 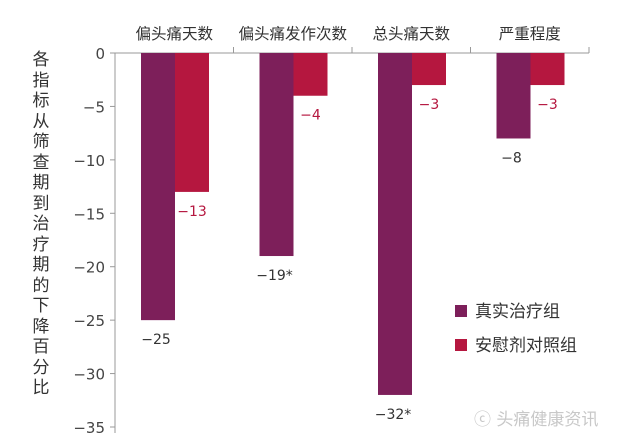 What do you see at coordinates (100, 54) in the screenshot?
I see `y-tick-label: 0` at bounding box center [100, 54].